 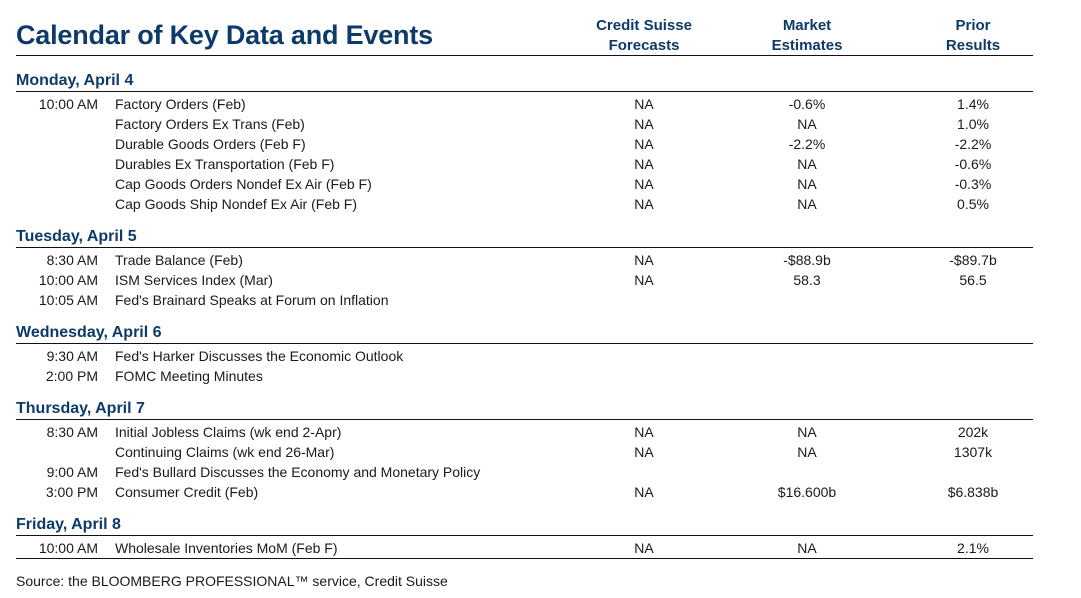 What do you see at coordinates (80, 408) in the screenshot?
I see `day-label: Thursday, April 7` at bounding box center [80, 408].